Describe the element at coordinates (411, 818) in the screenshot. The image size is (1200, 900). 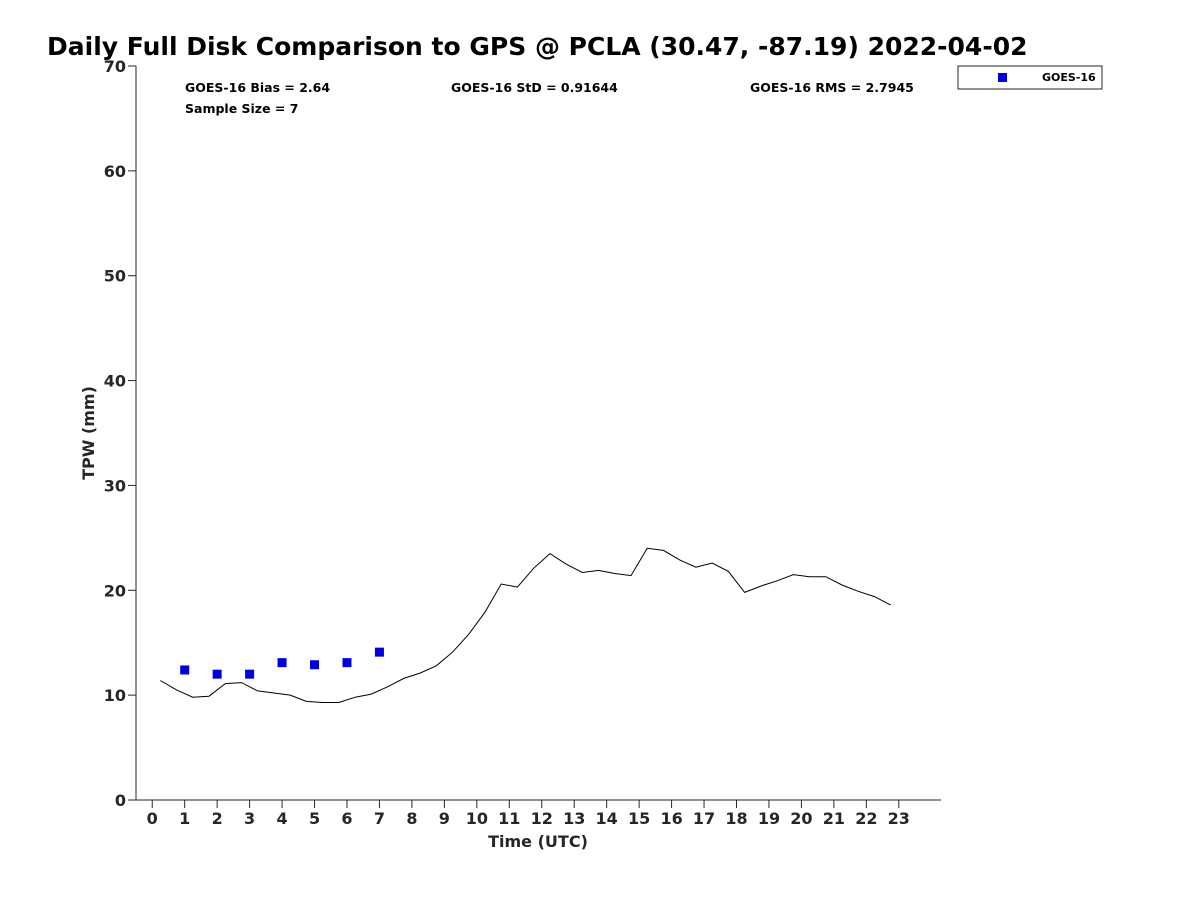
I see `x-tick-label: 8` at that location.